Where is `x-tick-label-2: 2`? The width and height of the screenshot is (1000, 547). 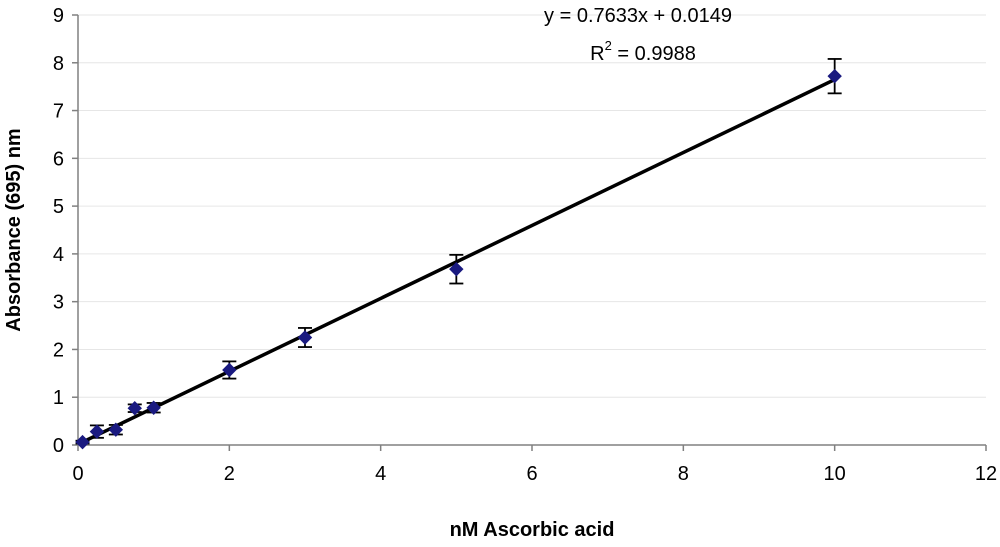
x-tick-label-2: 2 is located at coordinates (229, 474).